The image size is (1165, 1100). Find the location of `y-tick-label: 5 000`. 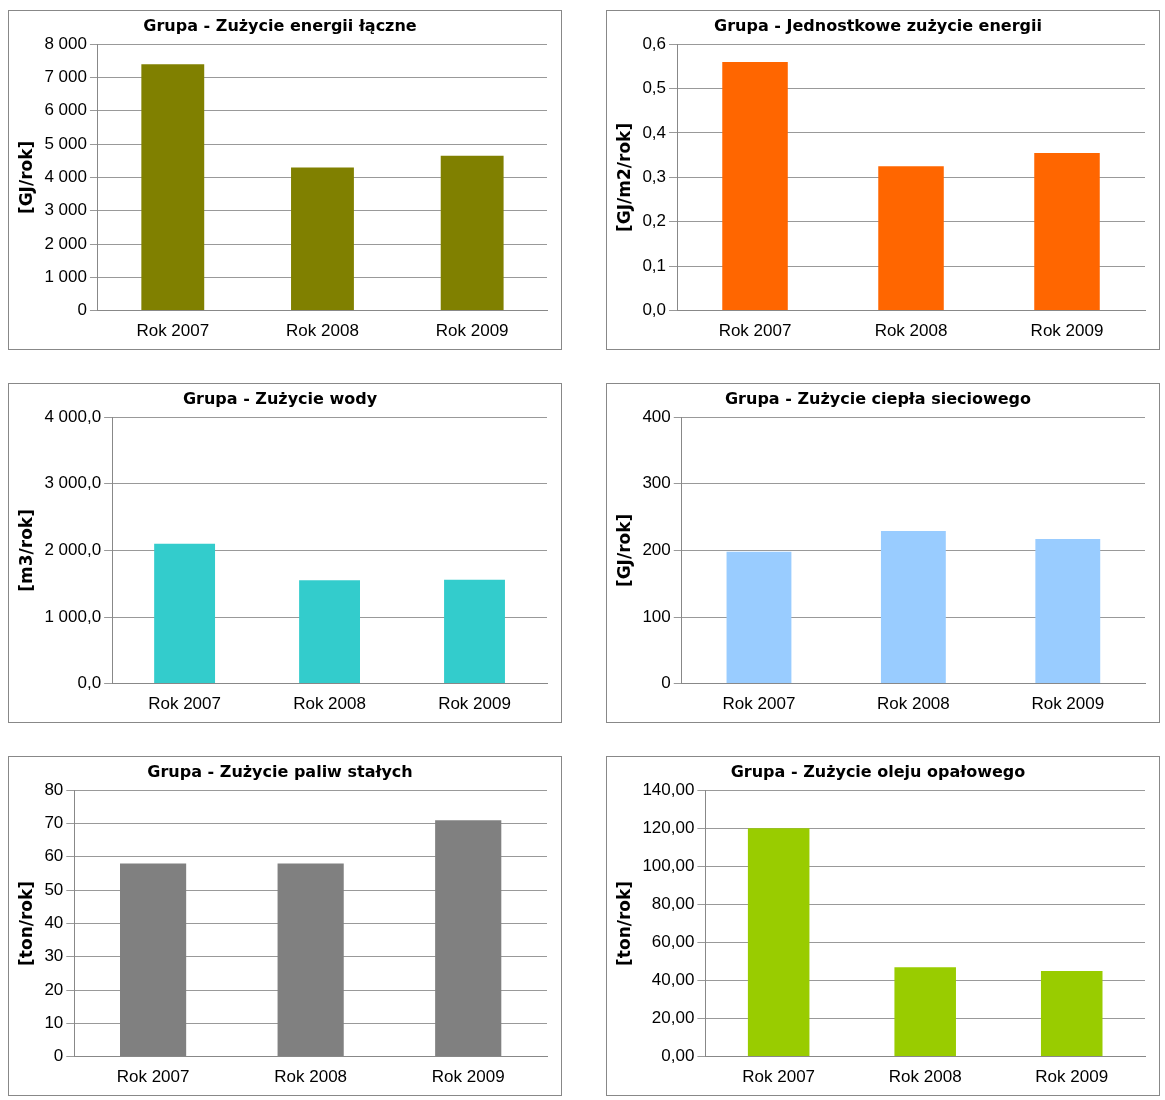

y-tick-label: 5 000 is located at coordinates (65, 143).